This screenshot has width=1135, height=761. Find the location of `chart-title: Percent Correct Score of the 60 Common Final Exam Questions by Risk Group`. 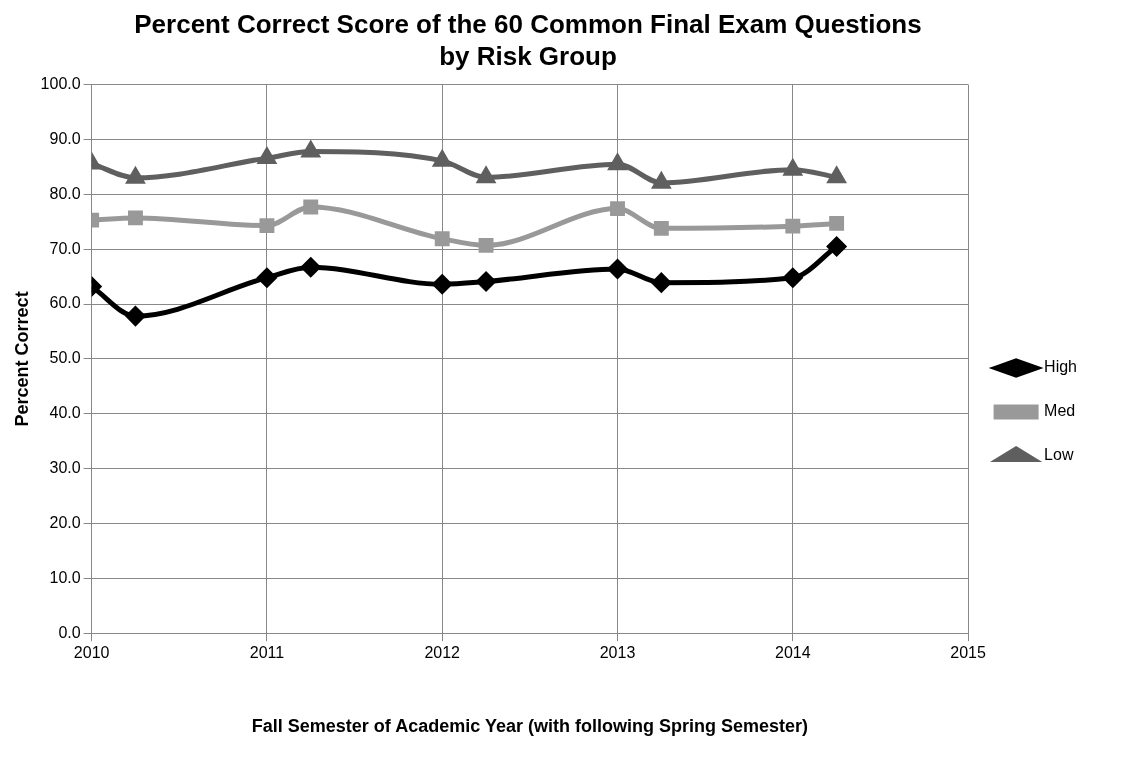

chart-title: Percent Correct Score of the 60 Common Final Exam Questions by Risk Group is located at coordinates (528, 40).